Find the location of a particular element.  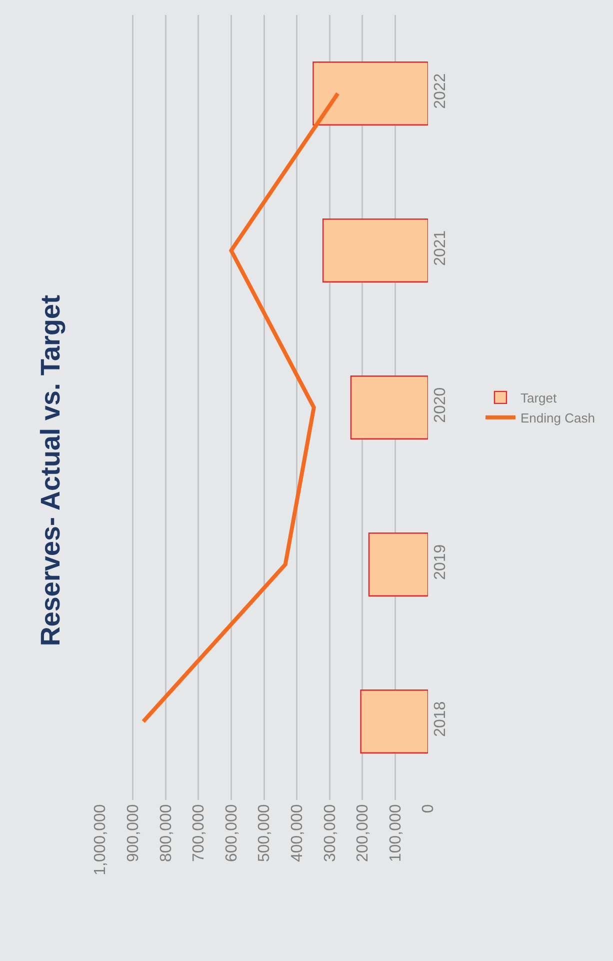

x-tick-label: 100,000 is located at coordinates (395, 833).